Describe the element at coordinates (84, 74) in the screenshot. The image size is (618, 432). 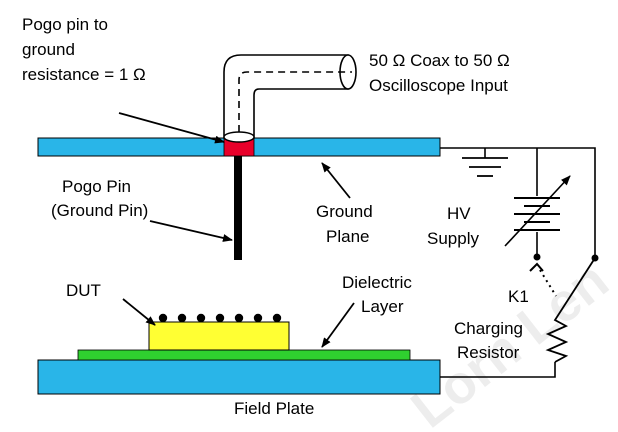
I see `pogo-resistance-label-line3: resistance = 1 Ω` at that location.